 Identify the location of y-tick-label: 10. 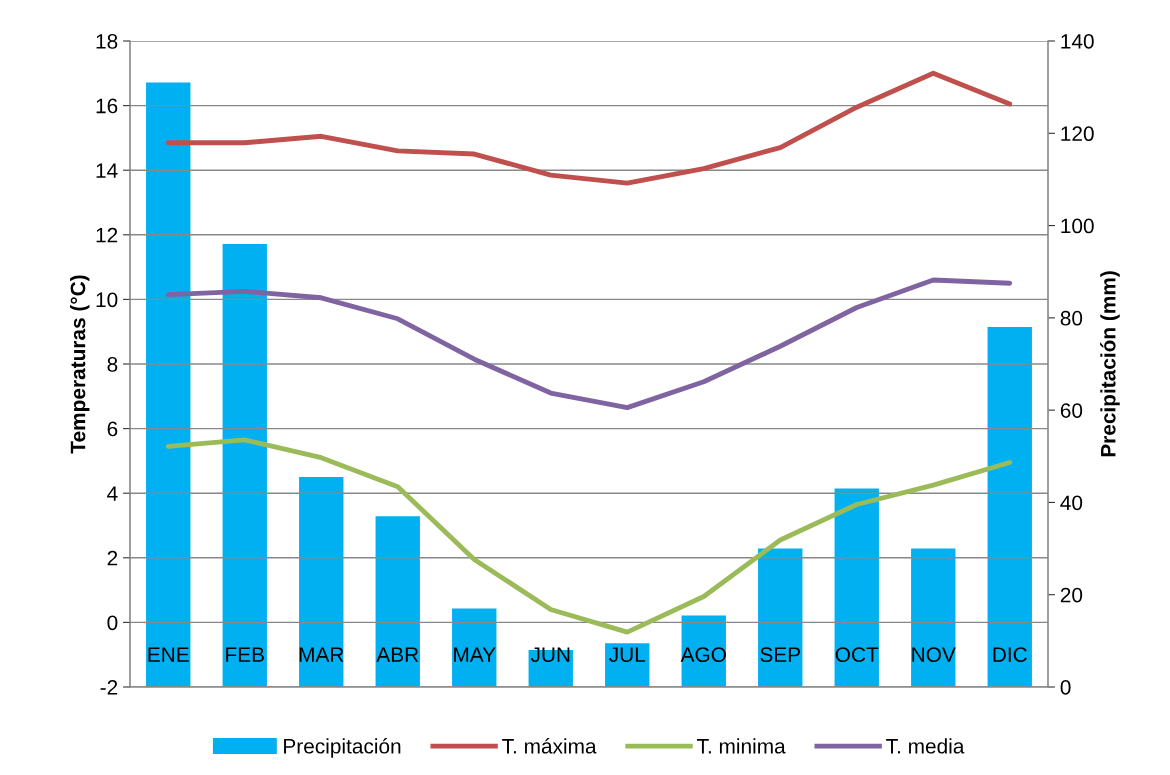
(107, 300).